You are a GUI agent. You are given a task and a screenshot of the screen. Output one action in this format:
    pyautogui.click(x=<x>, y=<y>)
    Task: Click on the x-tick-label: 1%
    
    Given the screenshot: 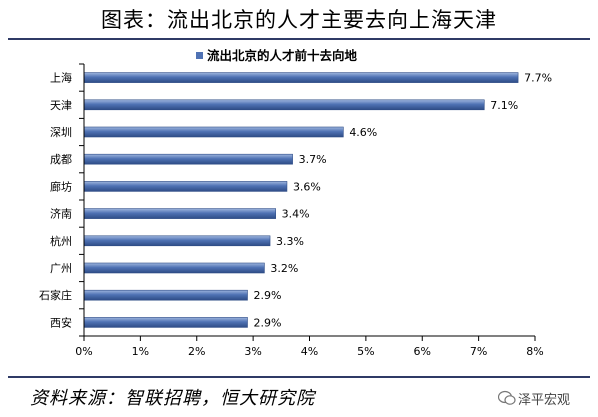 What is the action you would take?
    pyautogui.click(x=140, y=351)
    